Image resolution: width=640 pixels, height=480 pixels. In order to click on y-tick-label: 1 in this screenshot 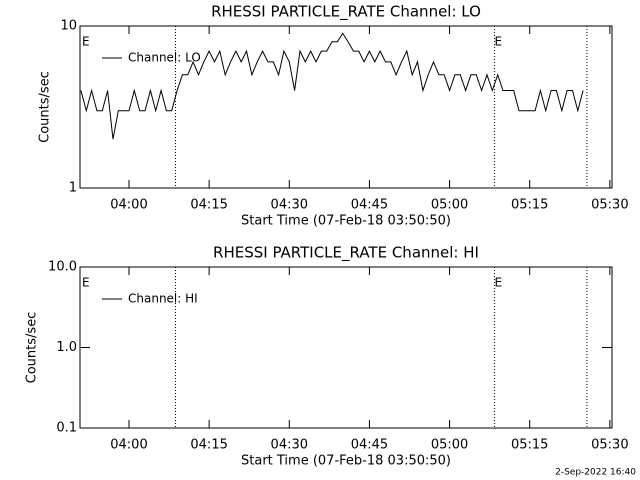, I will do `click(73, 188)`.